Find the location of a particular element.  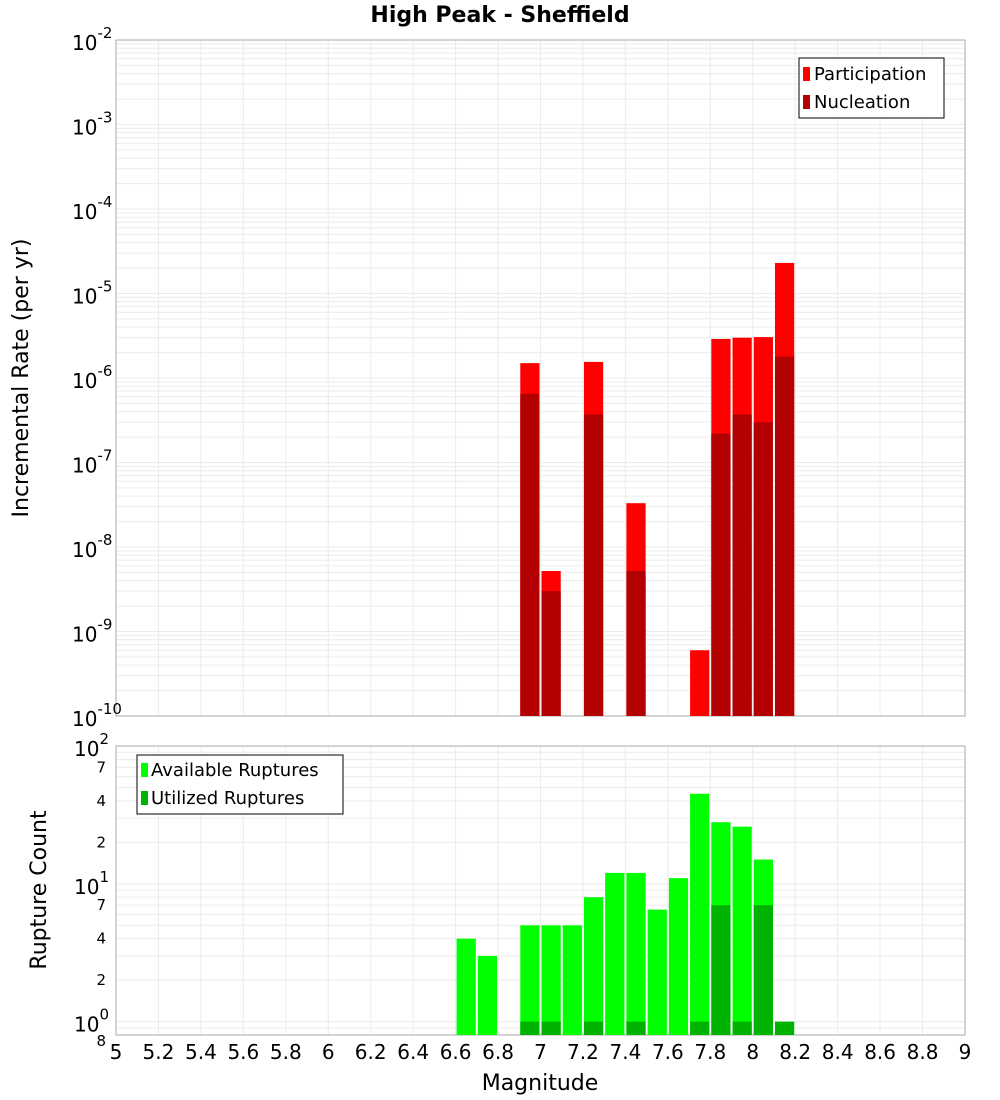

bottom-legend: Available Ruptures Utilized Ruptures is located at coordinates (240, 784).